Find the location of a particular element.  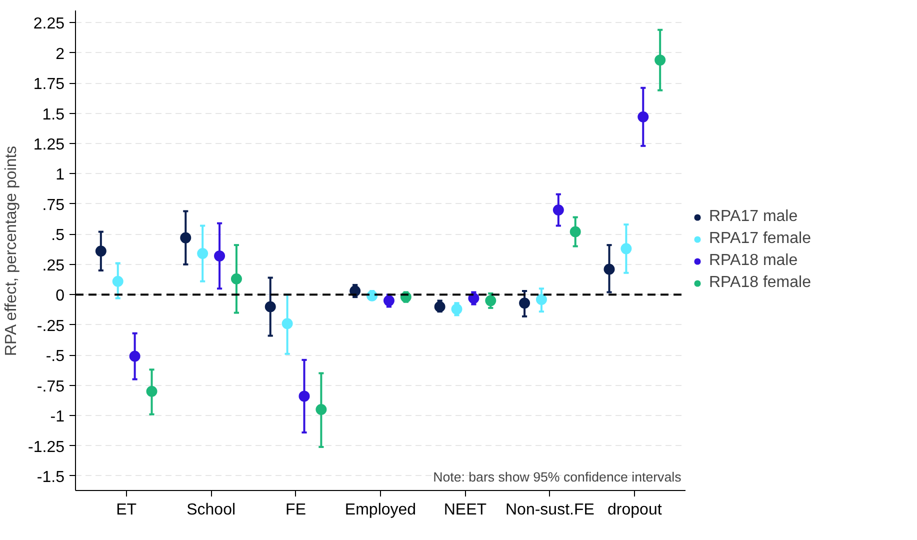

y-tick-label: -1.5 is located at coordinates (50, 477).